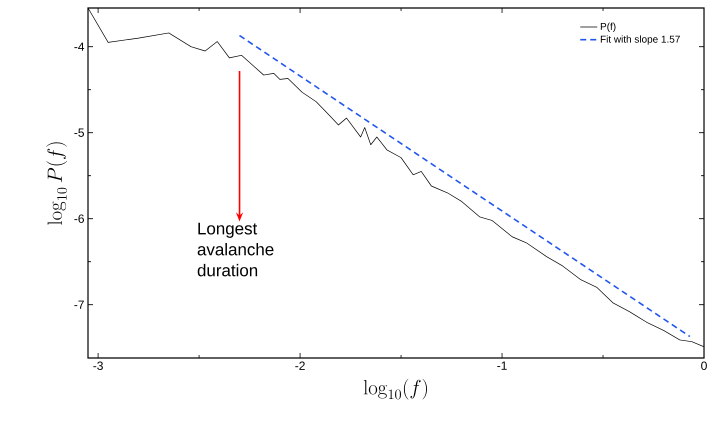 This screenshot has width=709, height=442. I want to click on y-tick-label: -5, so click(79, 132).